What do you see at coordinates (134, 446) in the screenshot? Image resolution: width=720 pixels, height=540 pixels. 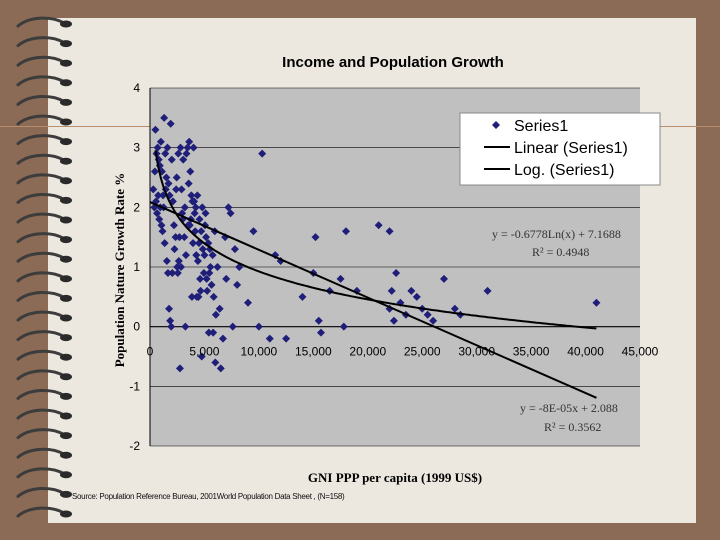 I see `y-tick-label: -2` at bounding box center [134, 446].